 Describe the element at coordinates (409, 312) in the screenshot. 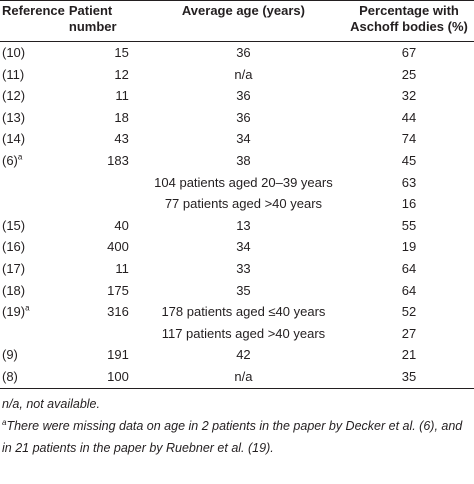

I see `cell-text: 52` at that location.